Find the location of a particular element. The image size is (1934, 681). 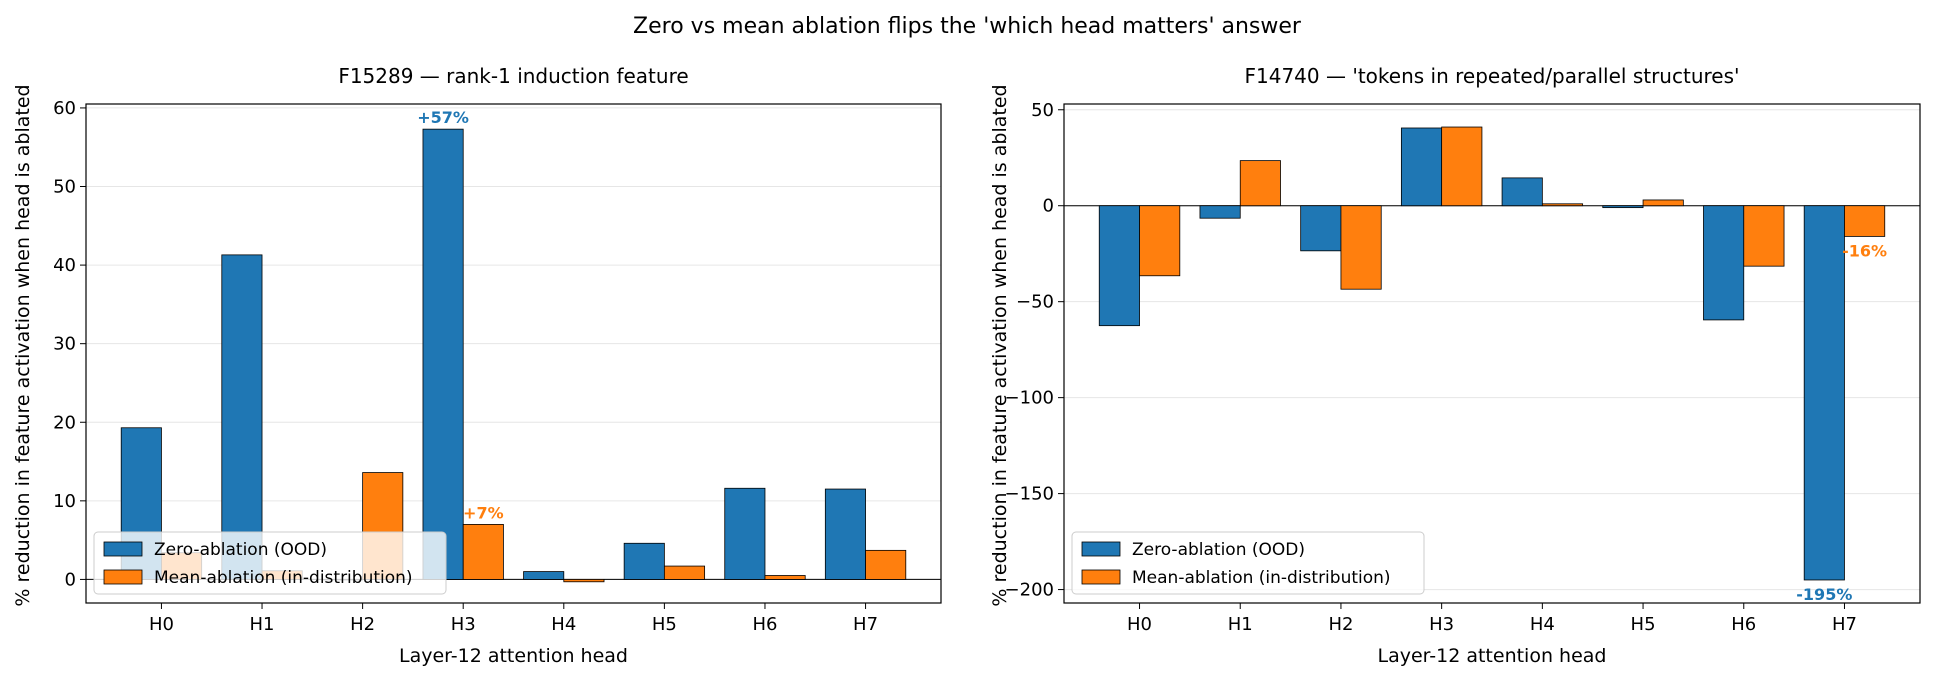

y-tick-label: 10 is located at coordinates (64, 501).